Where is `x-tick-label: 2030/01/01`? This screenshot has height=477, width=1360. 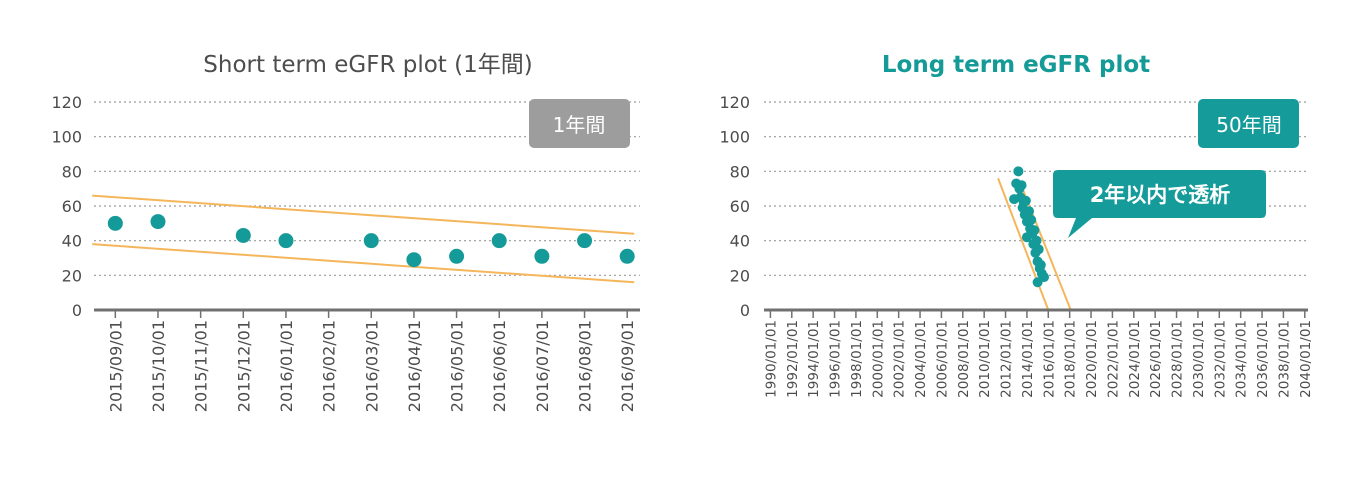 x-tick-label: 2030/01/01 is located at coordinates (1199, 359).